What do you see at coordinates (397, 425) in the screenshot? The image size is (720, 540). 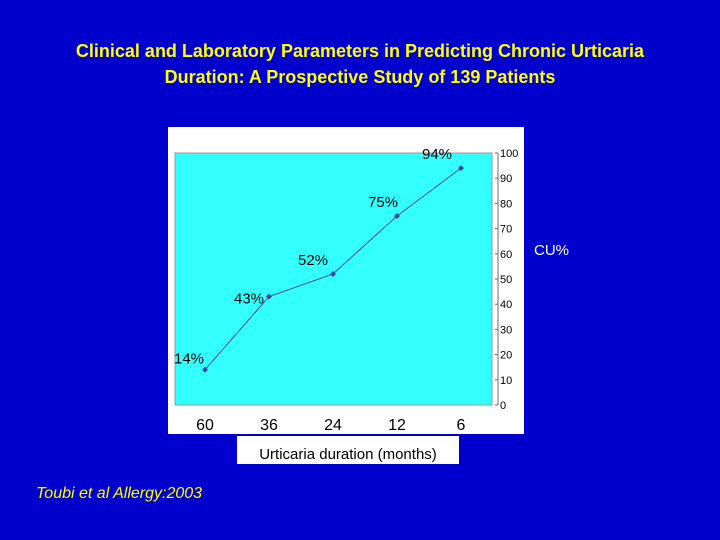 I see `x-tick-label: 12` at bounding box center [397, 425].